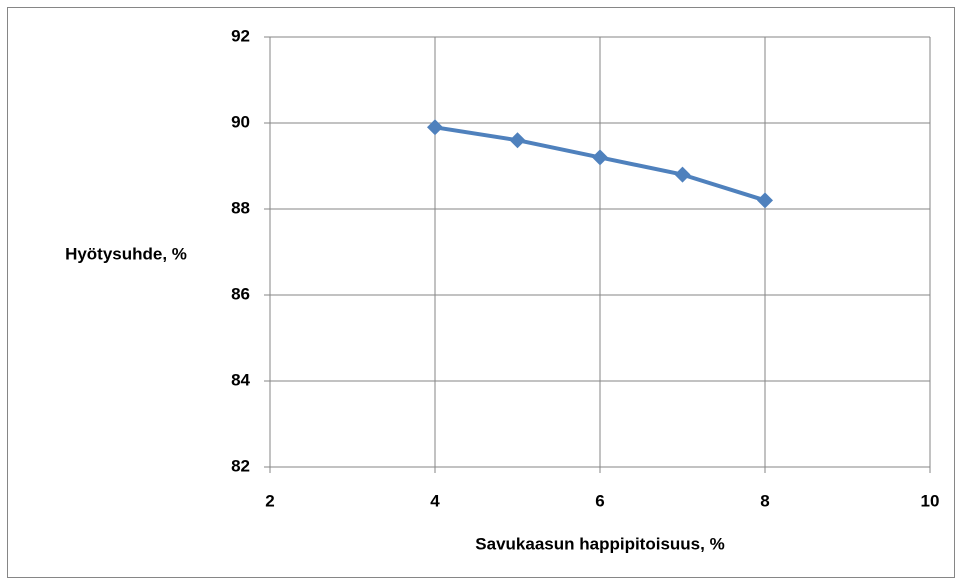 This screenshot has width=962, height=585. I want to click on y-tick-label: 88, so click(240, 207).